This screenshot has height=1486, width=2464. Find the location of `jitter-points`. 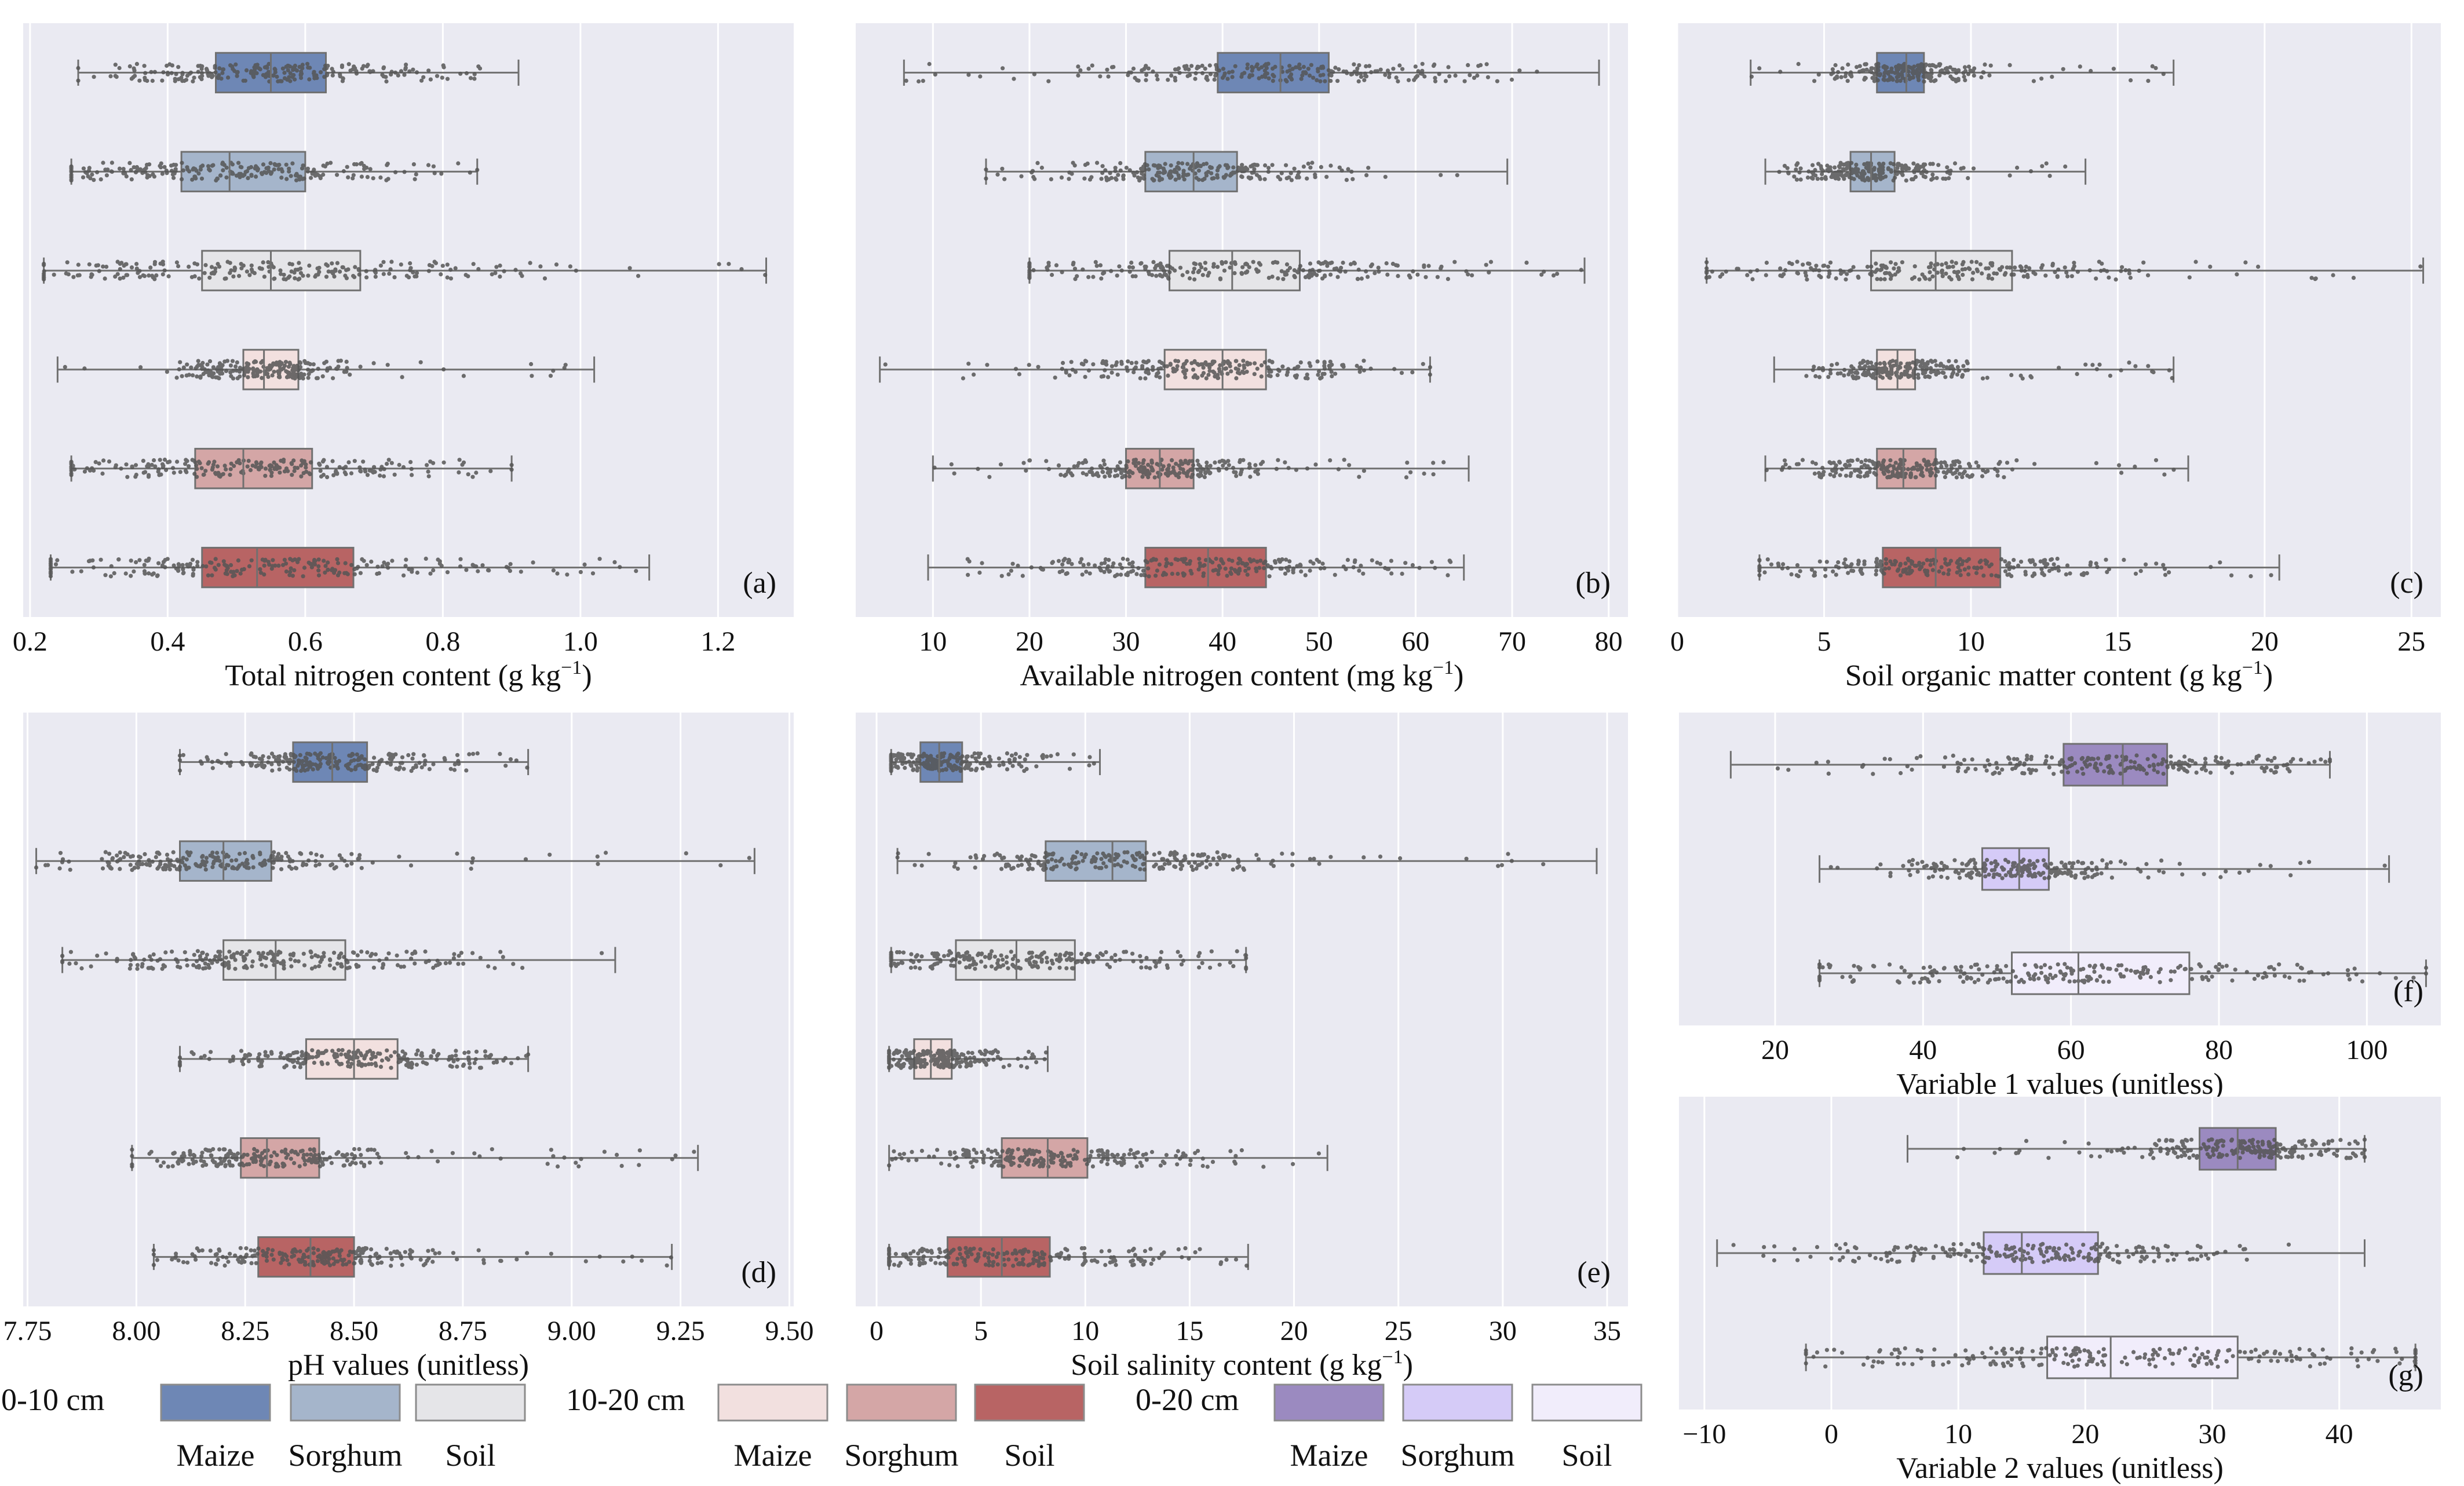

jitter-points is located at coordinates (1922, 171).